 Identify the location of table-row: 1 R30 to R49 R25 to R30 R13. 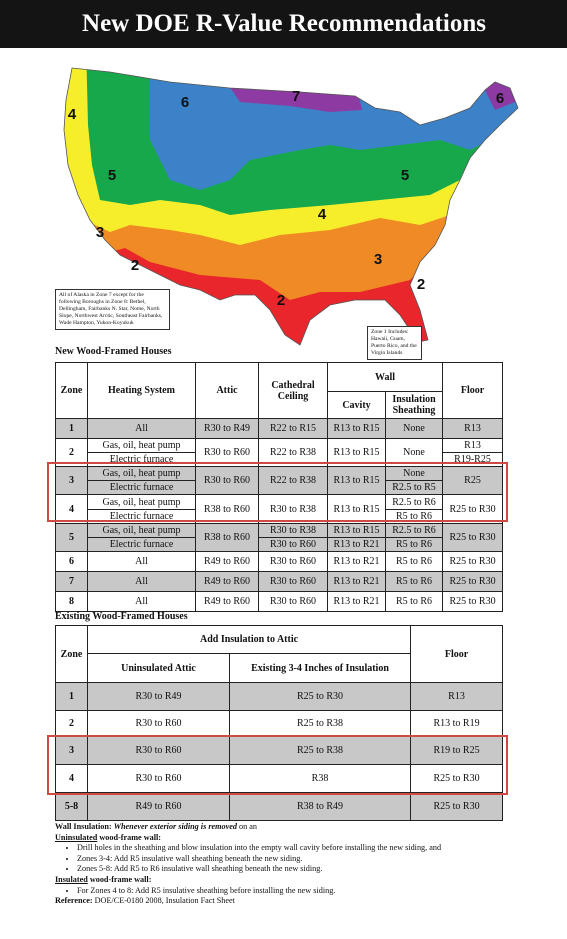
(279, 696).